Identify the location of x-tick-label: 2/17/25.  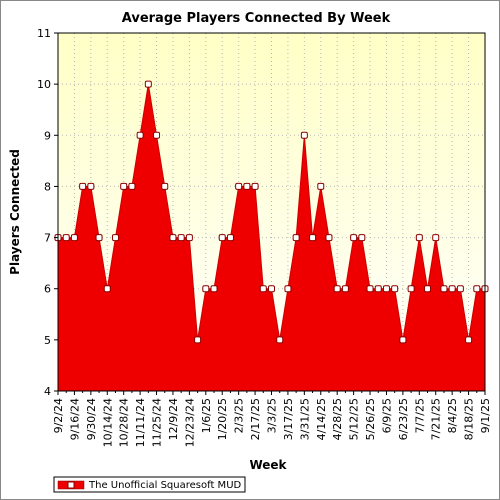
(255, 419).